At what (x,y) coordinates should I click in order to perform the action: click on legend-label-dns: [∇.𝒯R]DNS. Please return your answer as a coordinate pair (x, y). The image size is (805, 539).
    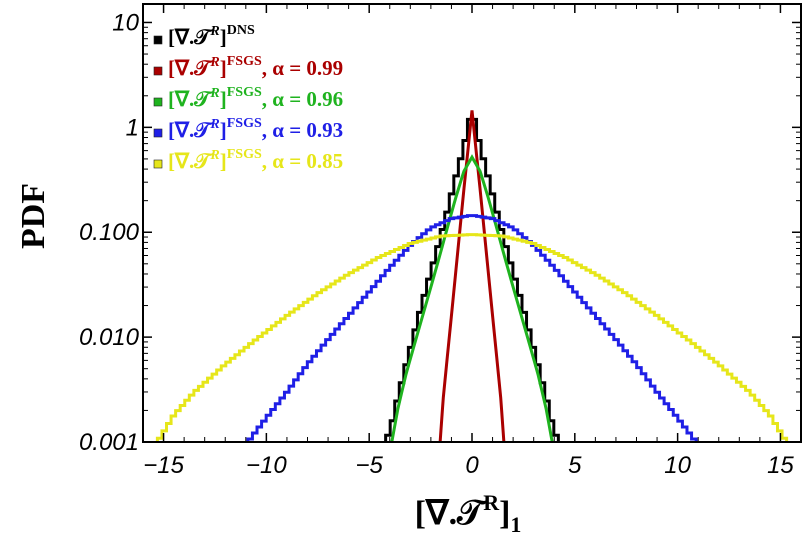
    Looking at the image, I should click on (211, 36).